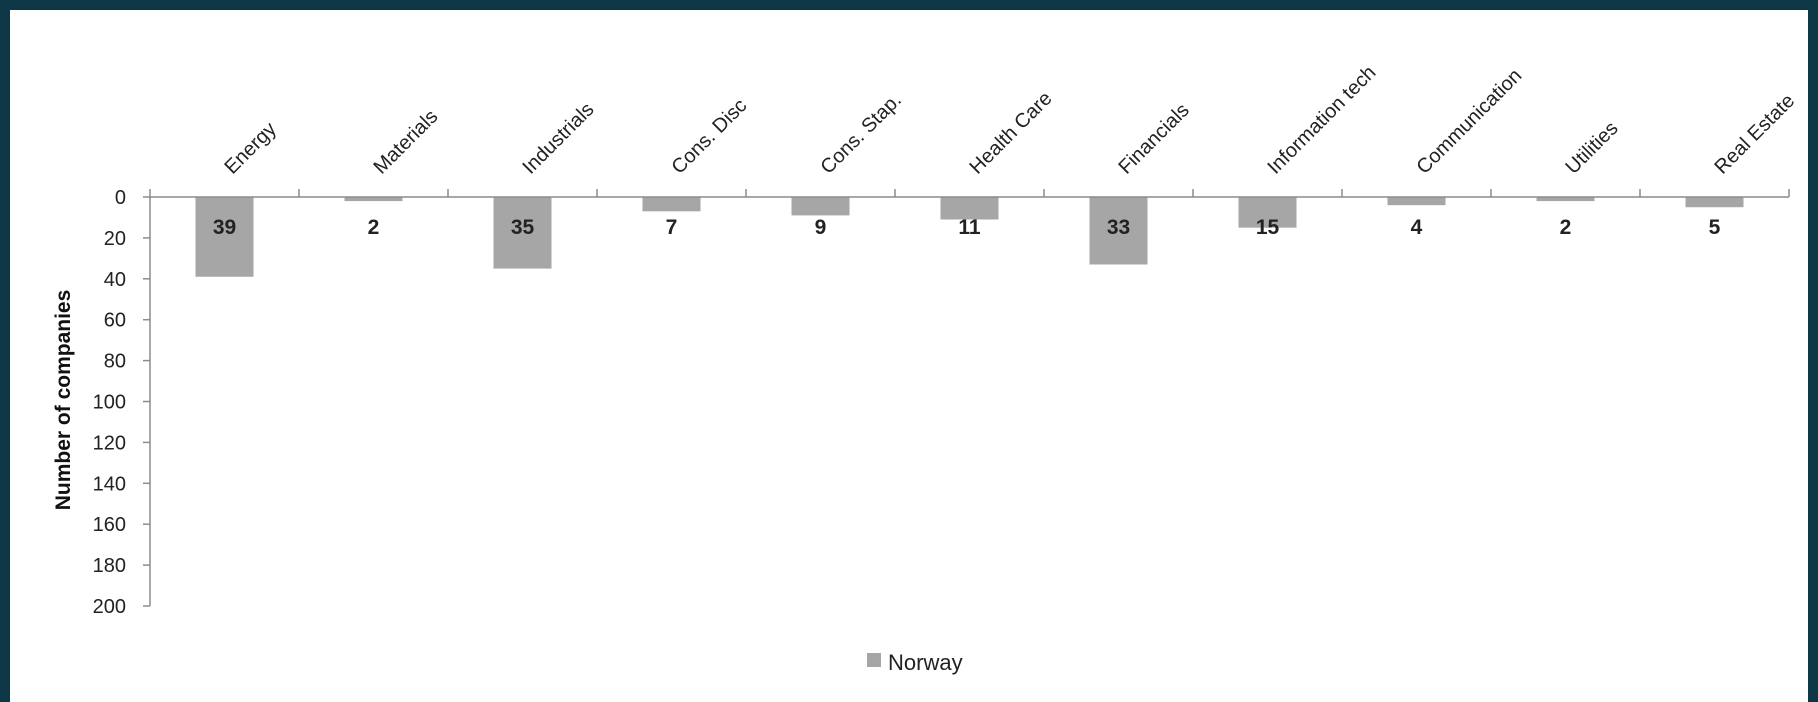 The height and width of the screenshot is (702, 1818). What do you see at coordinates (115, 239) in the screenshot?
I see `y-tick-label: 20` at bounding box center [115, 239].